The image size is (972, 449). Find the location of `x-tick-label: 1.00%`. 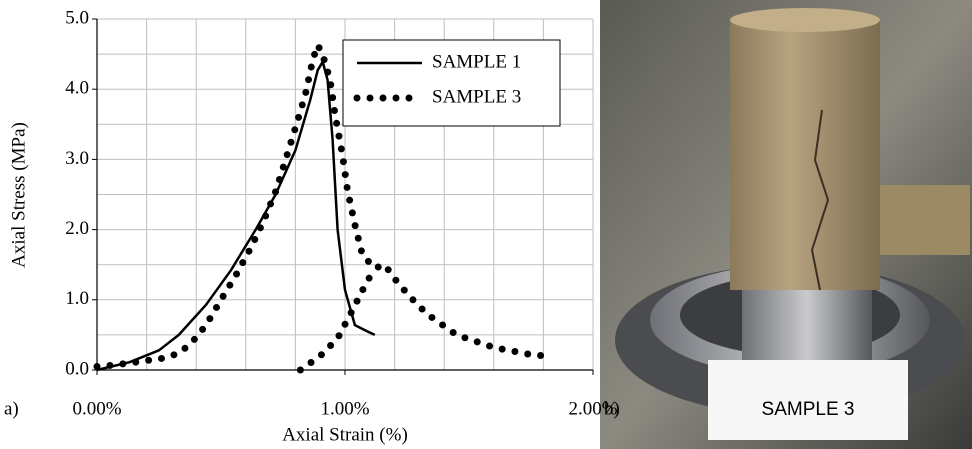

x-tick-label: 1.00% is located at coordinates (344, 408).